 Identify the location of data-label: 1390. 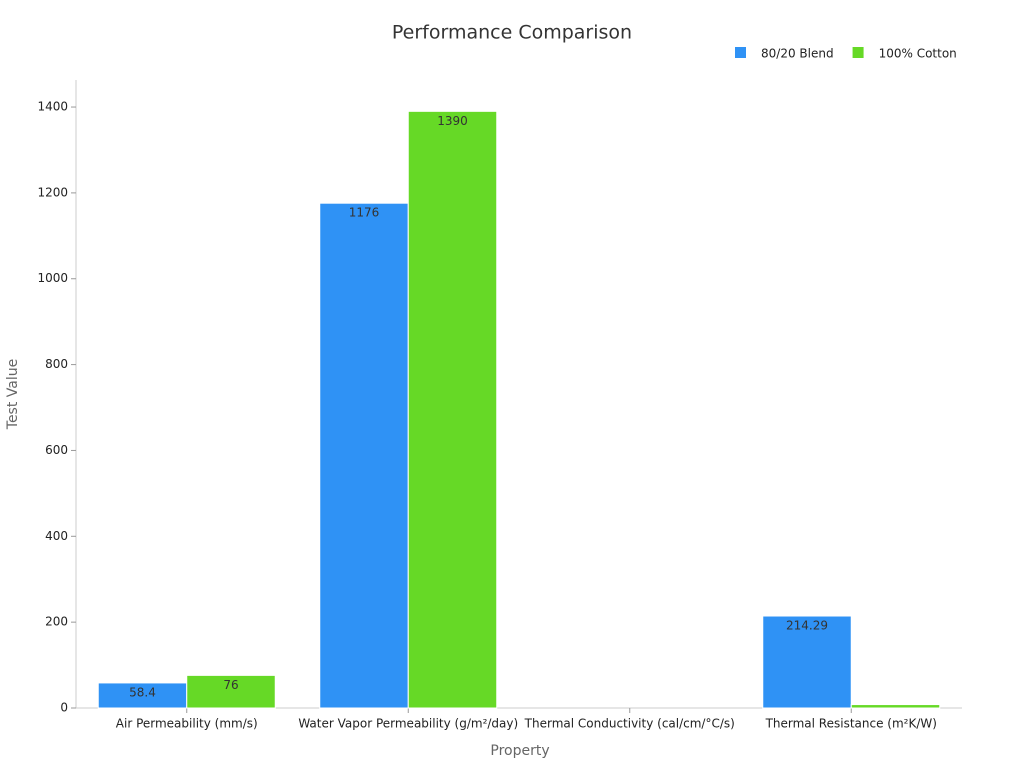
(452, 121).